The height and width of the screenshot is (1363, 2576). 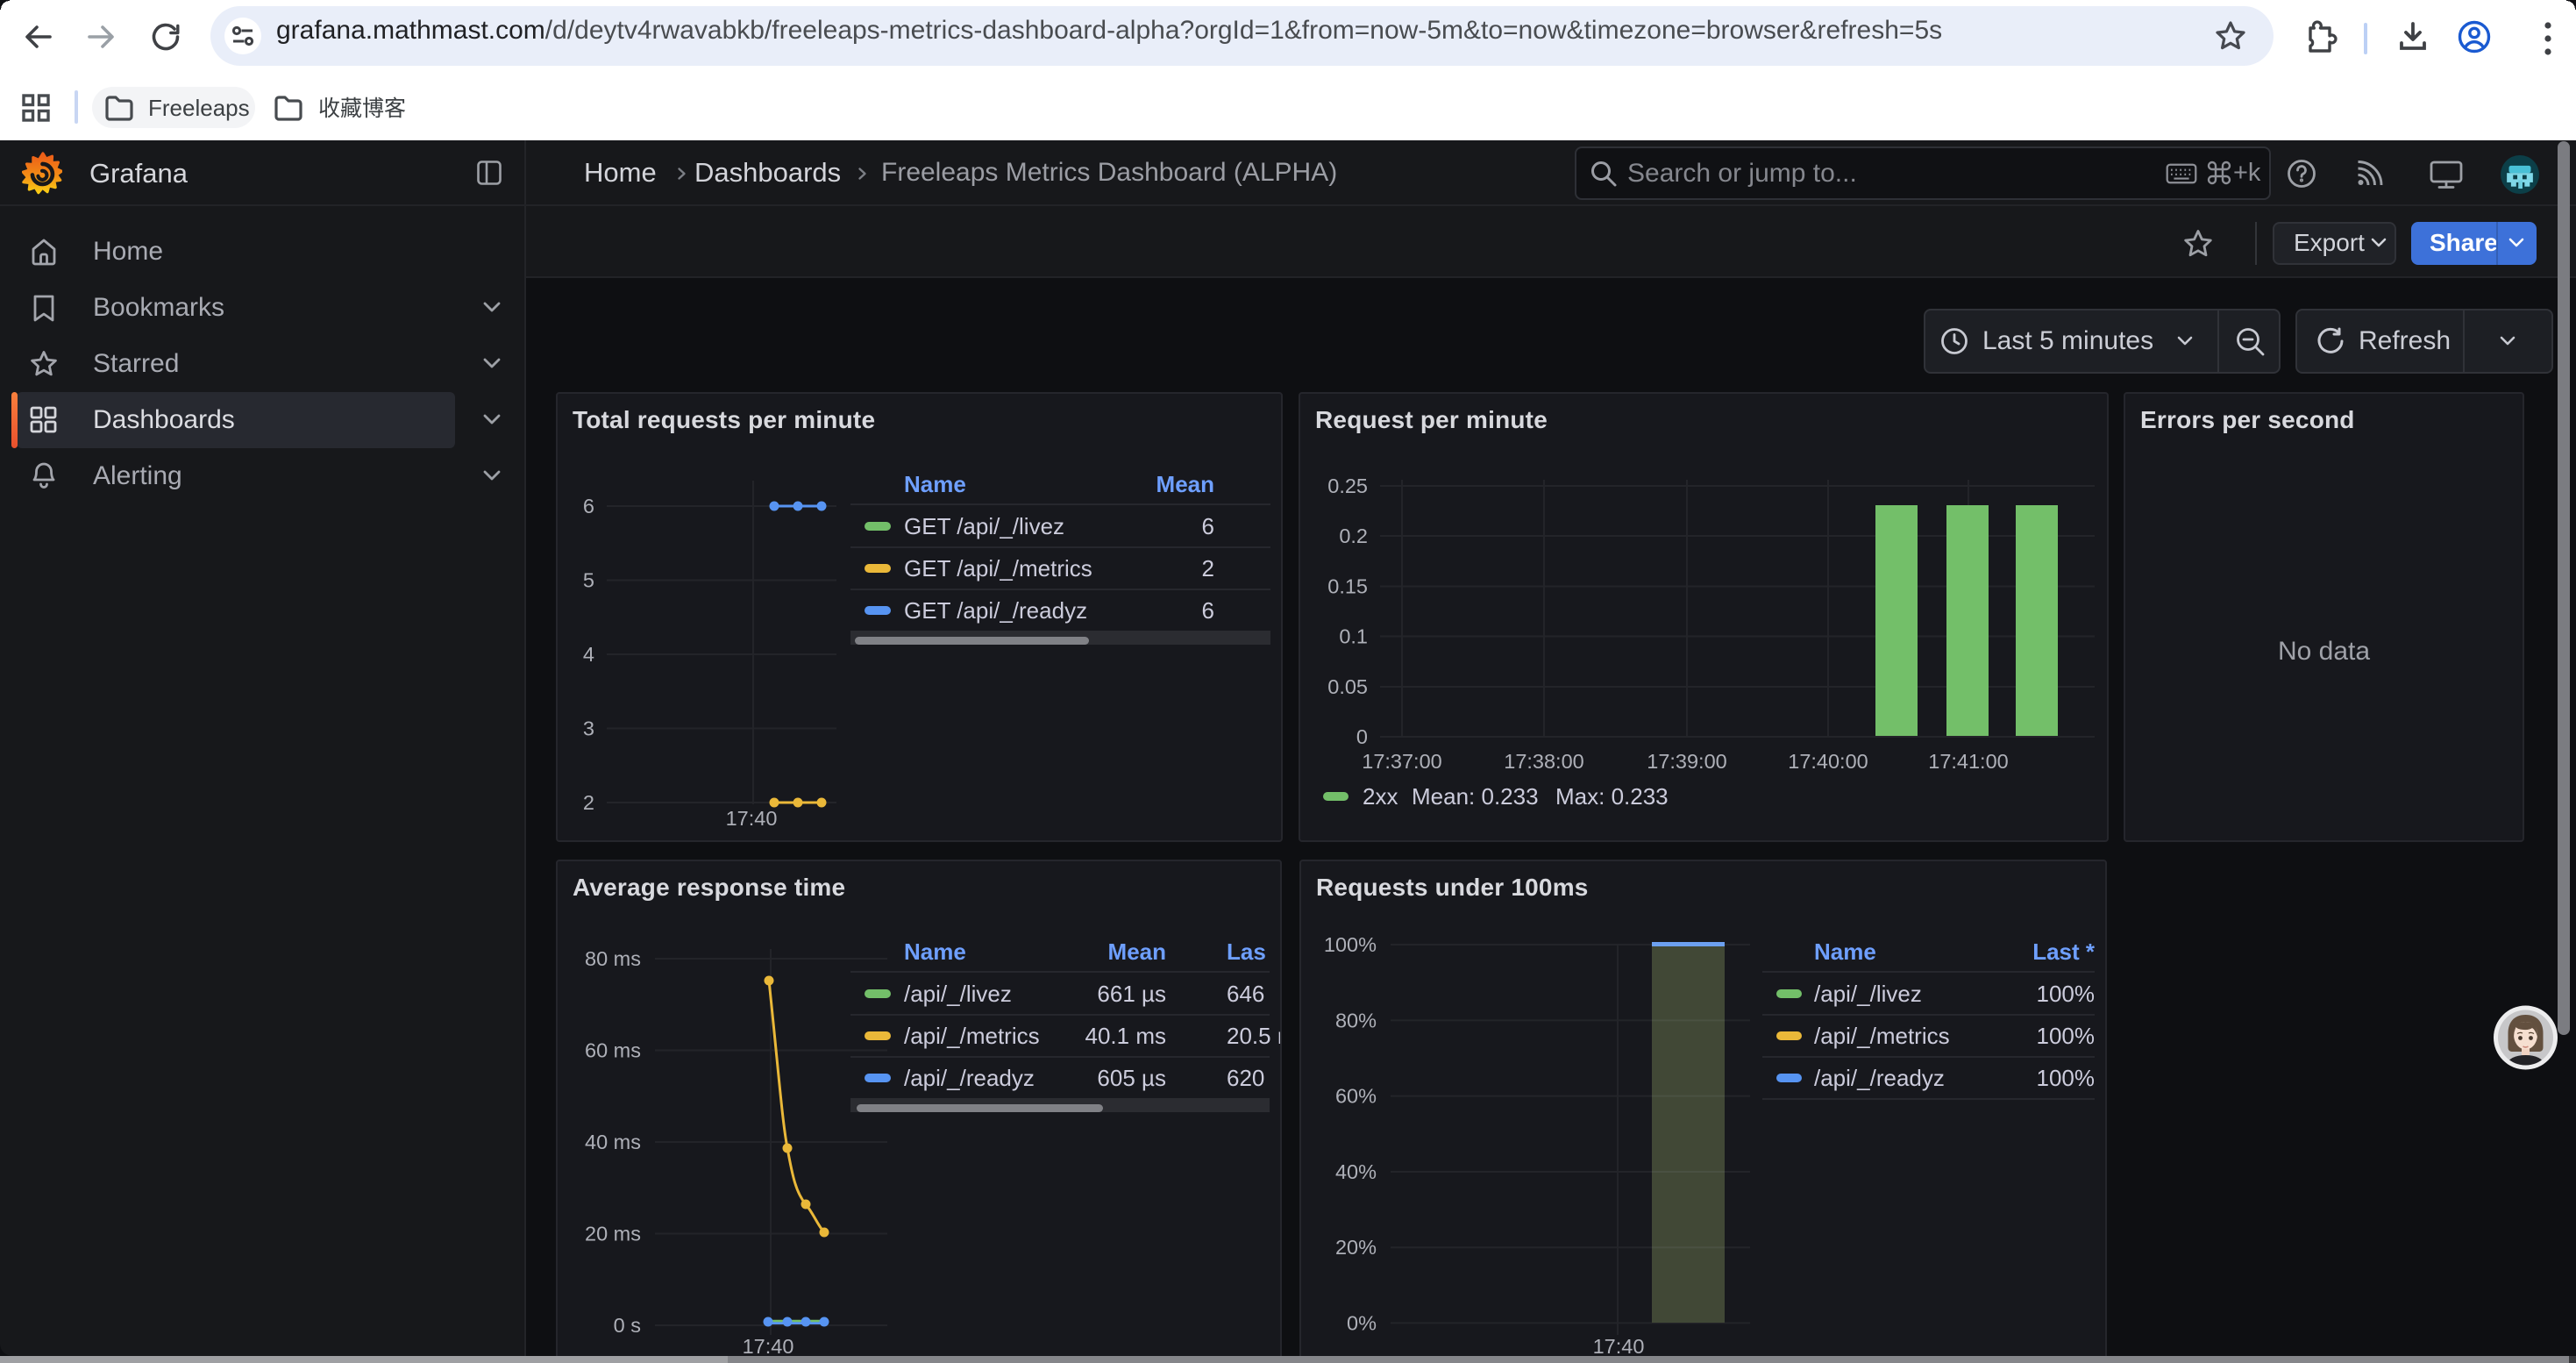 What do you see at coordinates (588, 580) in the screenshot?
I see `svg-text: 5` at bounding box center [588, 580].